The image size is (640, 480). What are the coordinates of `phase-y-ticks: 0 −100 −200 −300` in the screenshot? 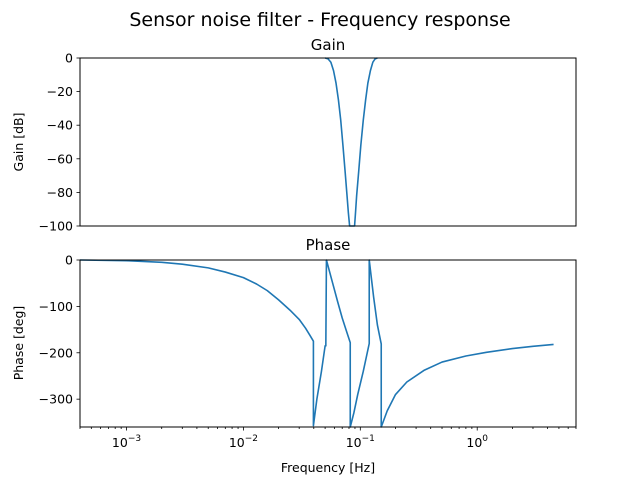 It's located at (59, 330).